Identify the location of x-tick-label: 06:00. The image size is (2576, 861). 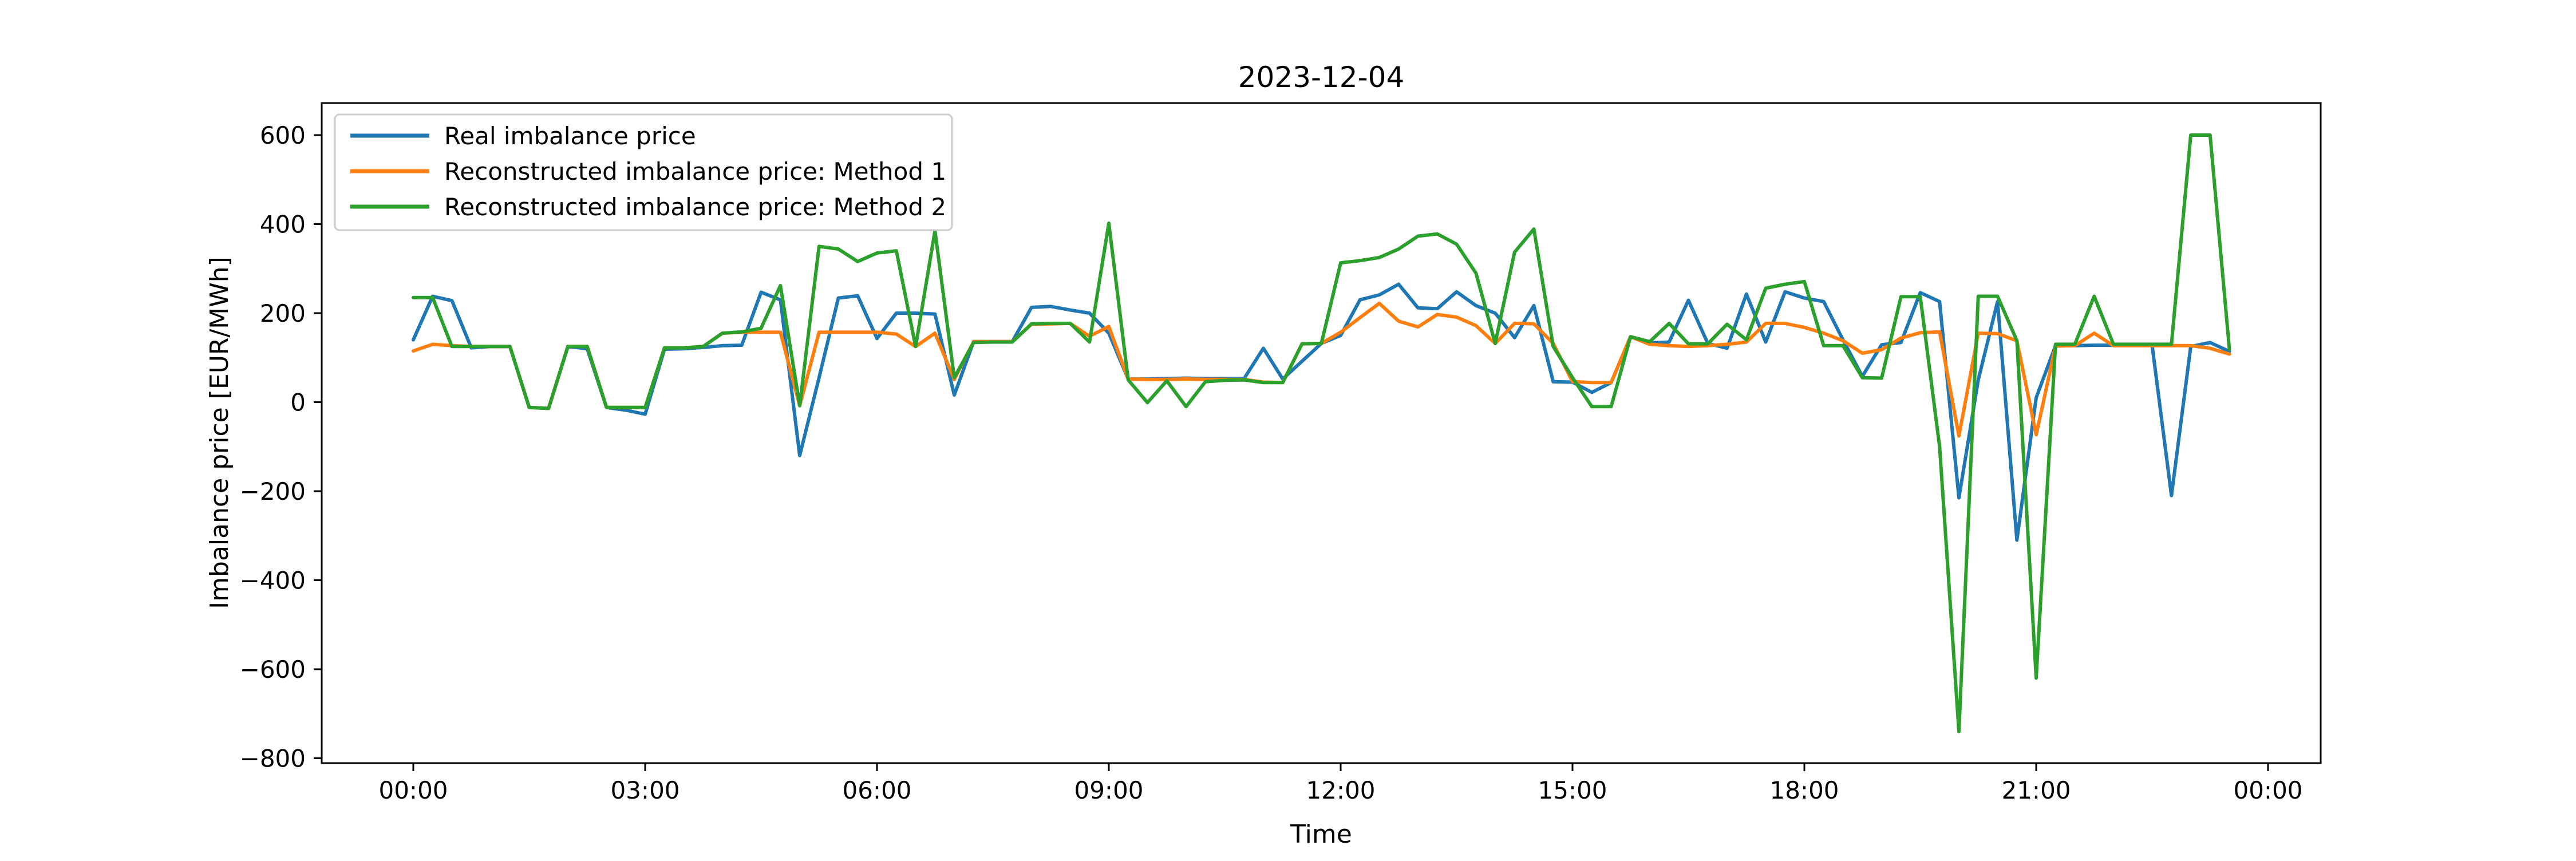
(876, 790).